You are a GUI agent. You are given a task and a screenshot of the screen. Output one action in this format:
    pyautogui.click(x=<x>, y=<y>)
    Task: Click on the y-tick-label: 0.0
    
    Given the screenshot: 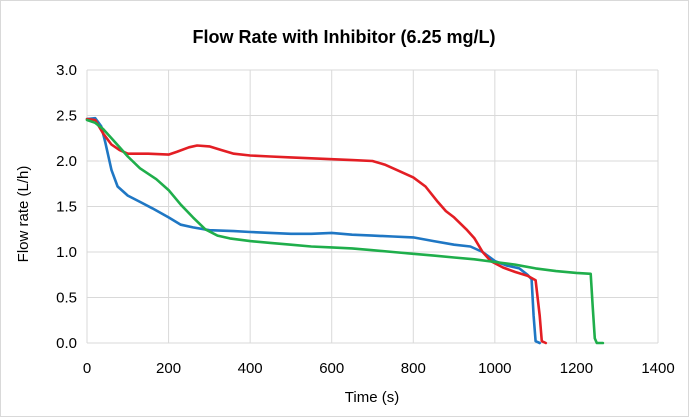 What is the action you would take?
    pyautogui.click(x=66, y=343)
    